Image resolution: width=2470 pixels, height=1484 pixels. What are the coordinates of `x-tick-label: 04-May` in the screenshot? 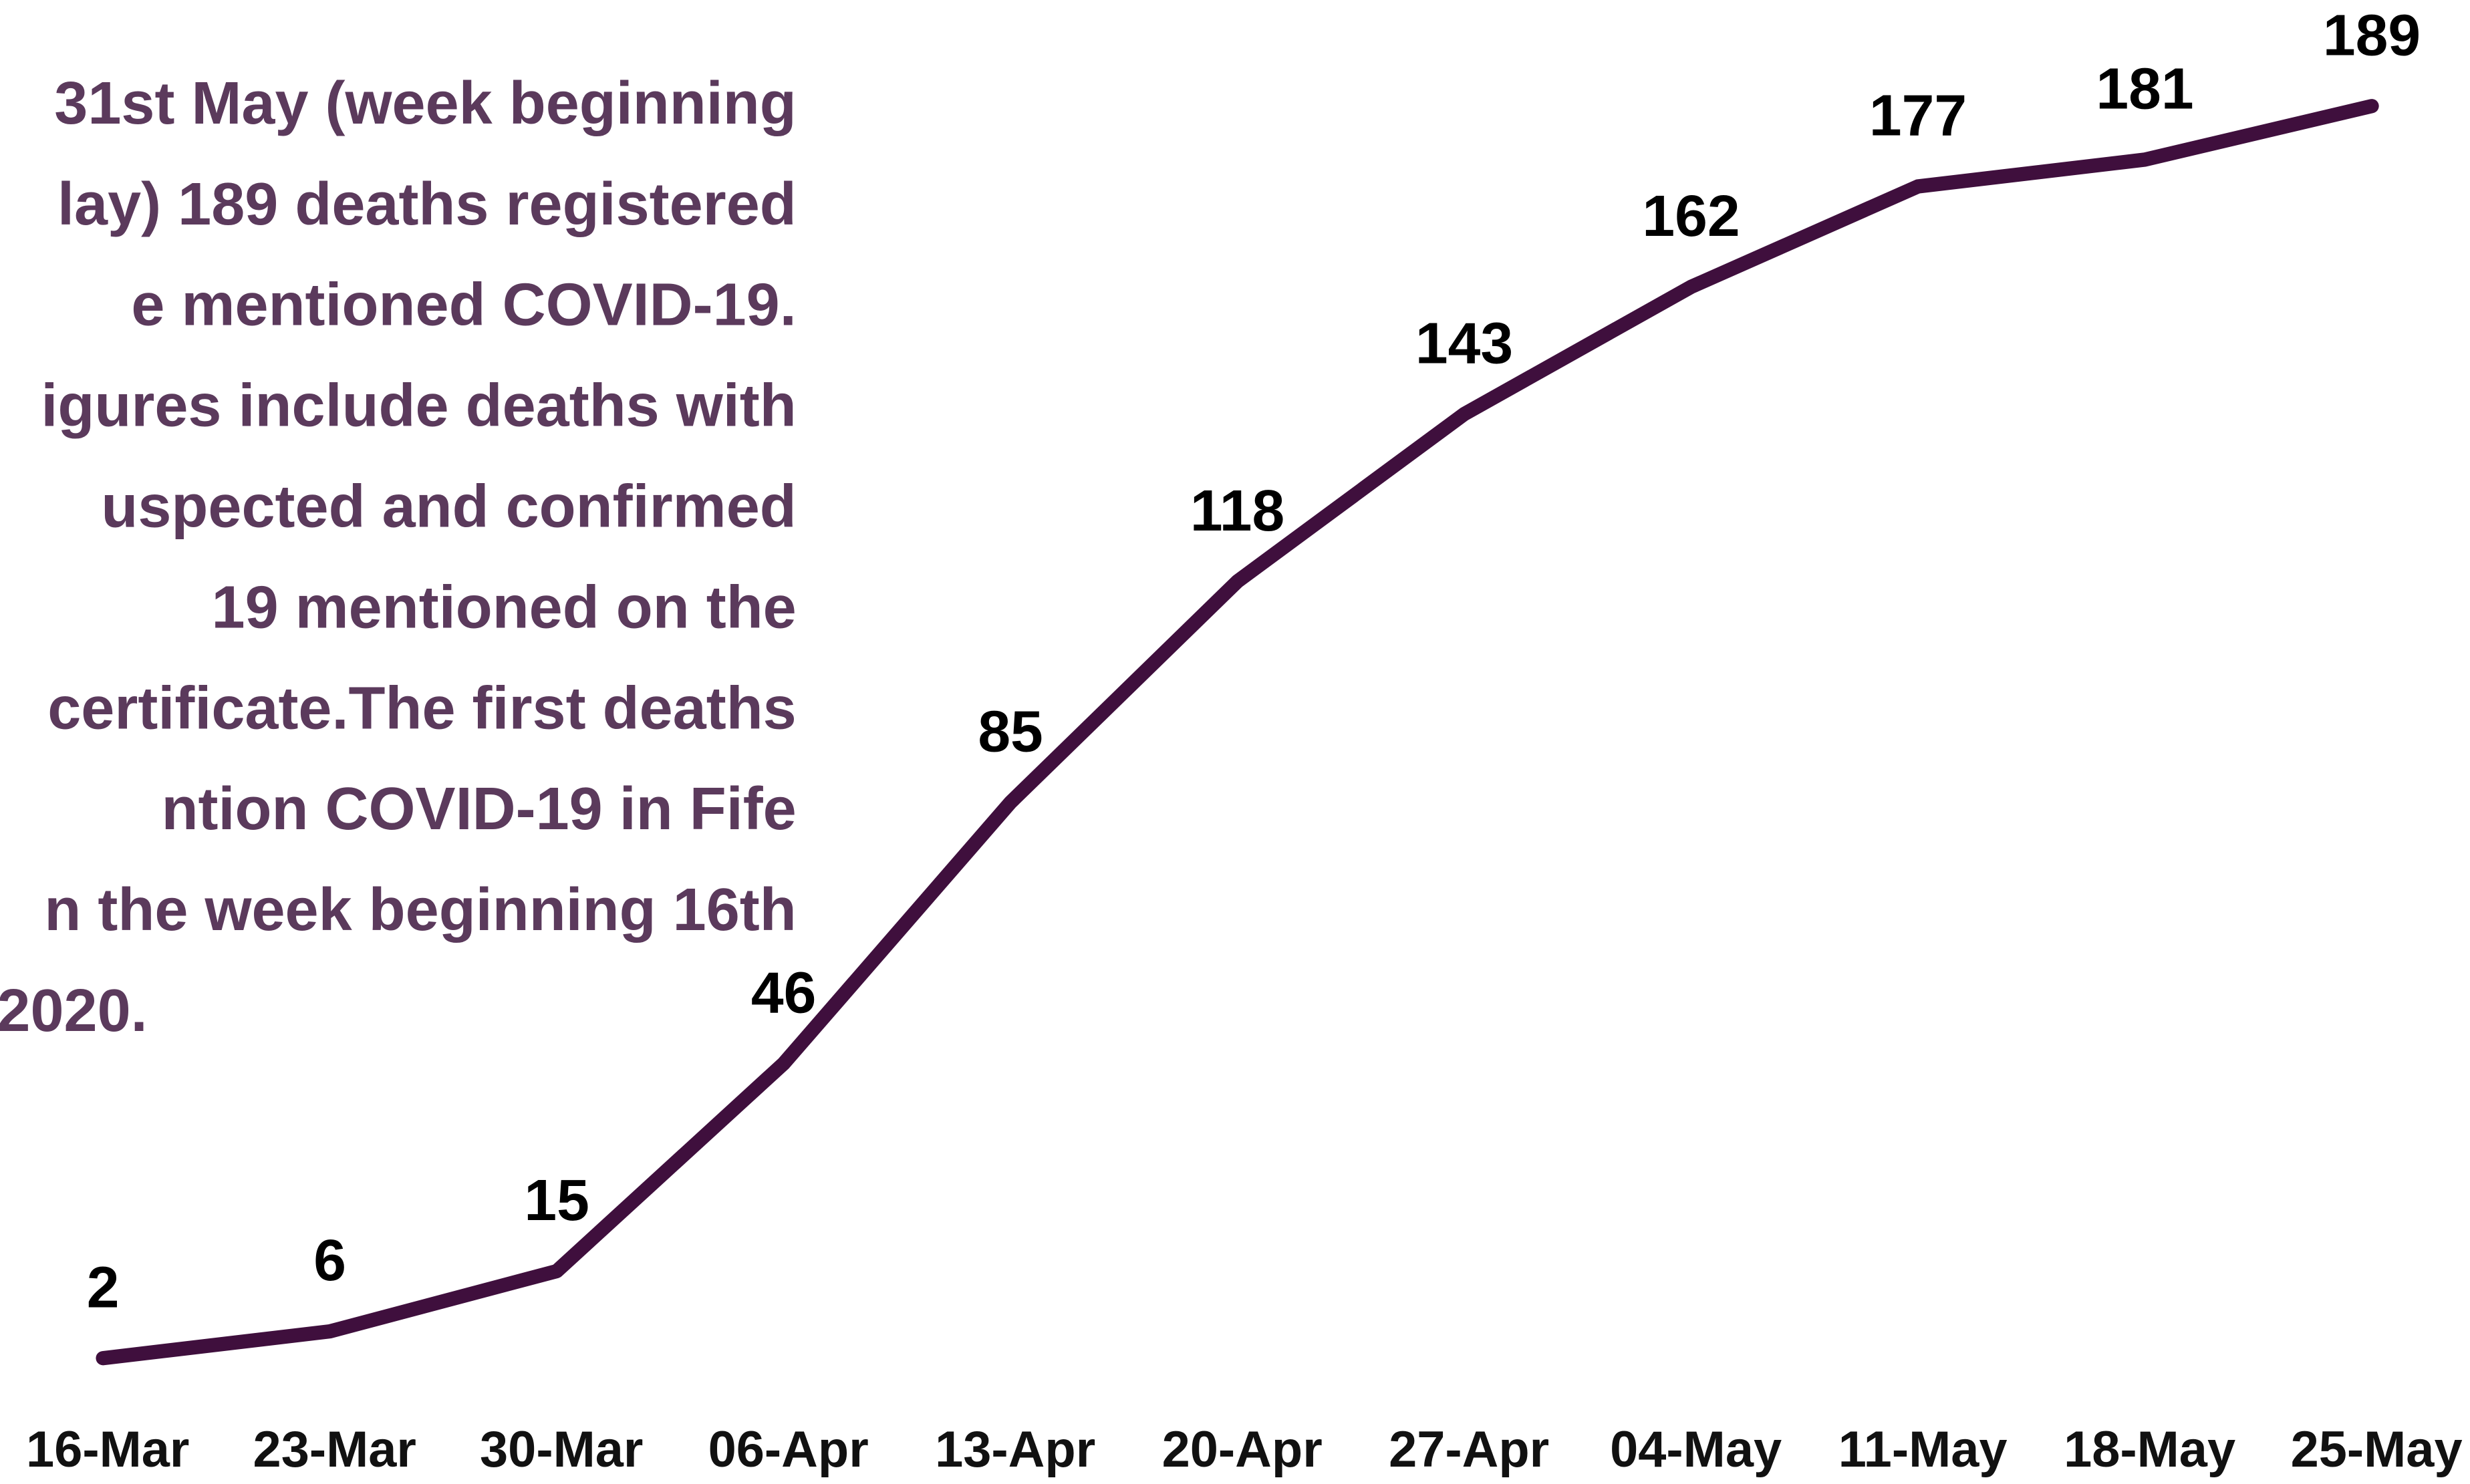 It's located at (1696, 1449).